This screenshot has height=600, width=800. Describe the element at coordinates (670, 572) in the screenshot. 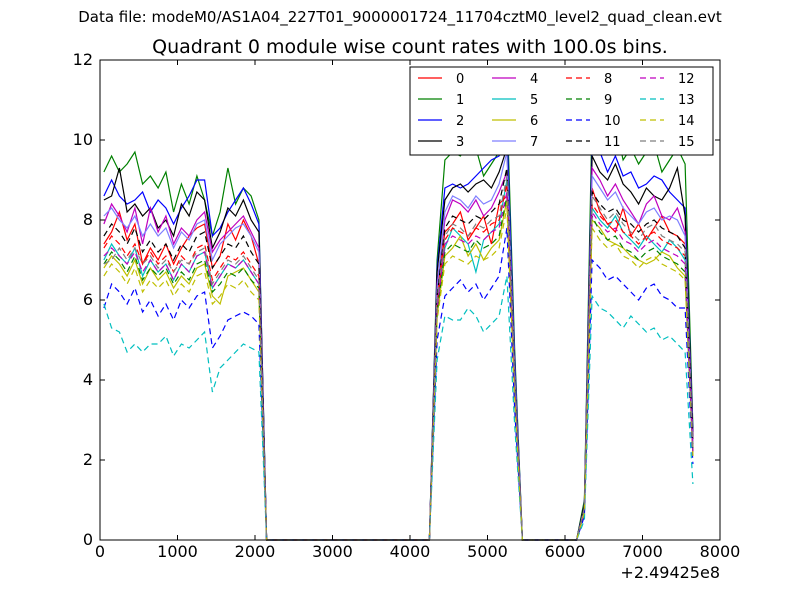

I see `x-offset-label: +2.49425e8` at that location.